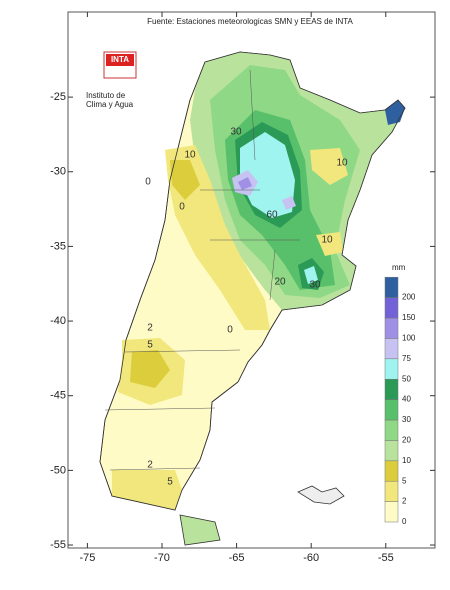 Image resolution: width=450 pixels, height=590 pixels. I want to click on legend-label: 20, so click(406, 440).